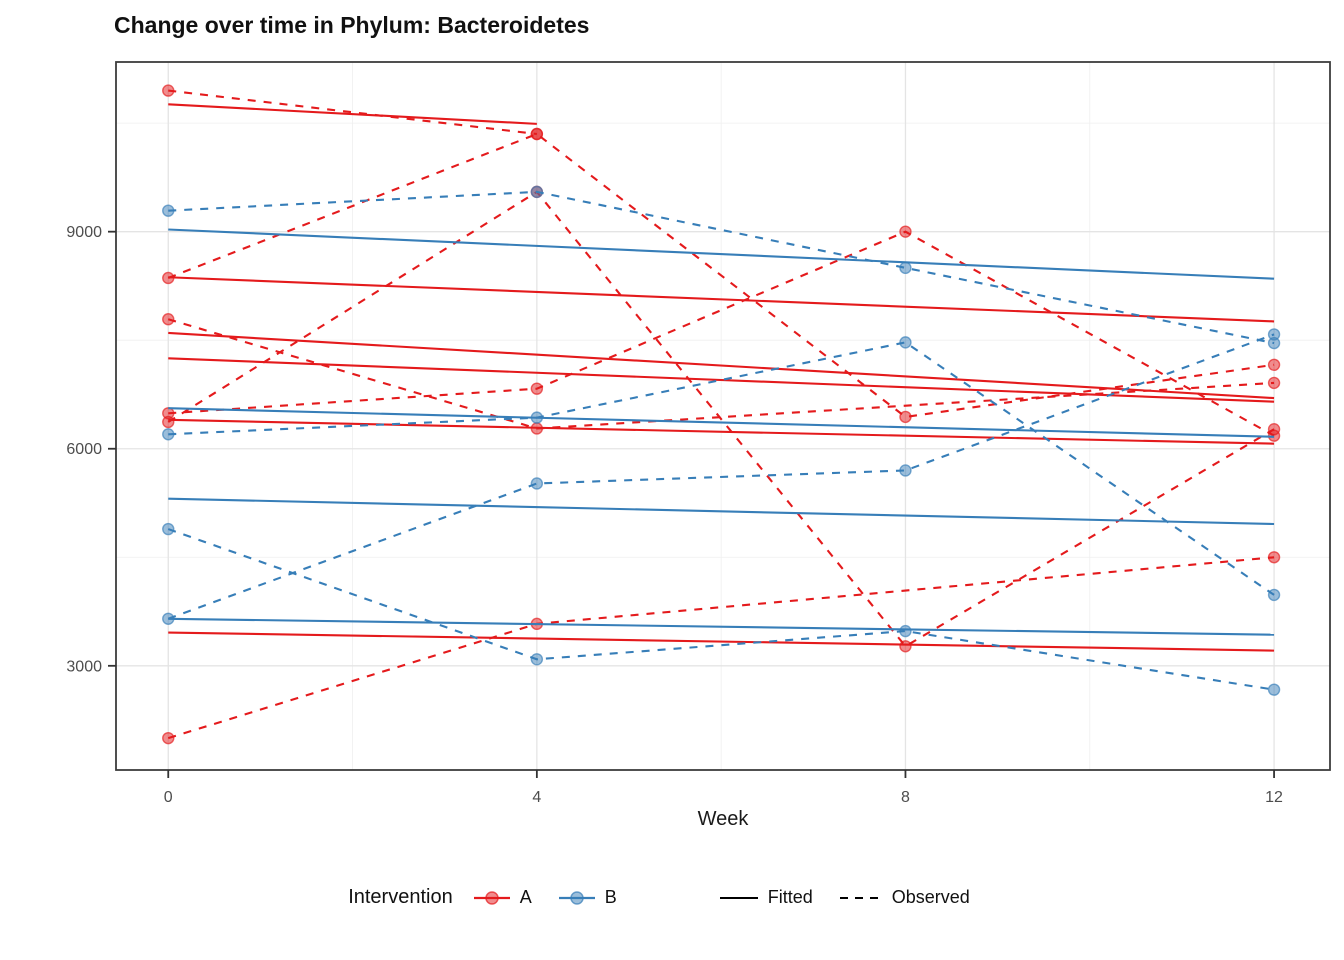  What do you see at coordinates (576, 897) in the screenshot?
I see `legend-key-b-icon` at bounding box center [576, 897].